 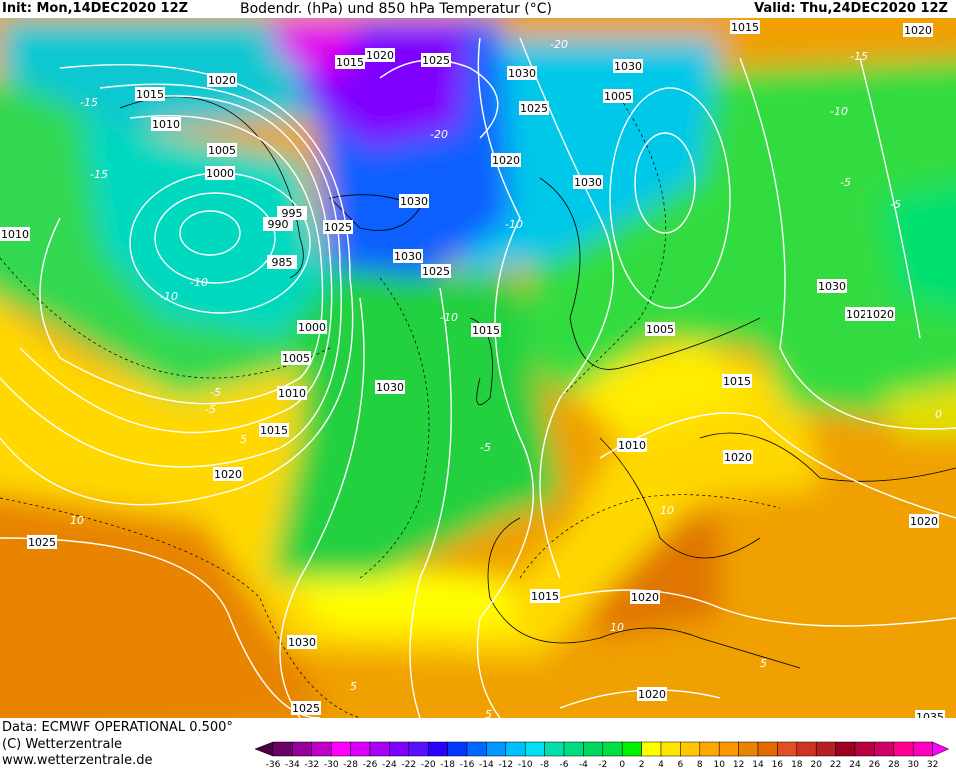 I want to click on legend-tick-label: -30, so click(x=331, y=764).